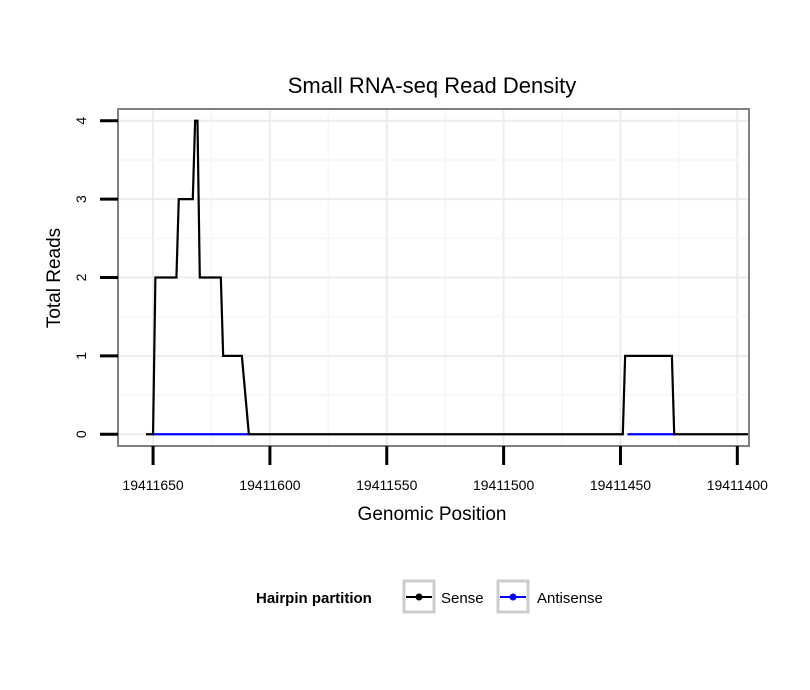 Image resolution: width=810 pixels, height=690 pixels. What do you see at coordinates (570, 598) in the screenshot?
I see `legend-label-antisense: Antisense` at bounding box center [570, 598].